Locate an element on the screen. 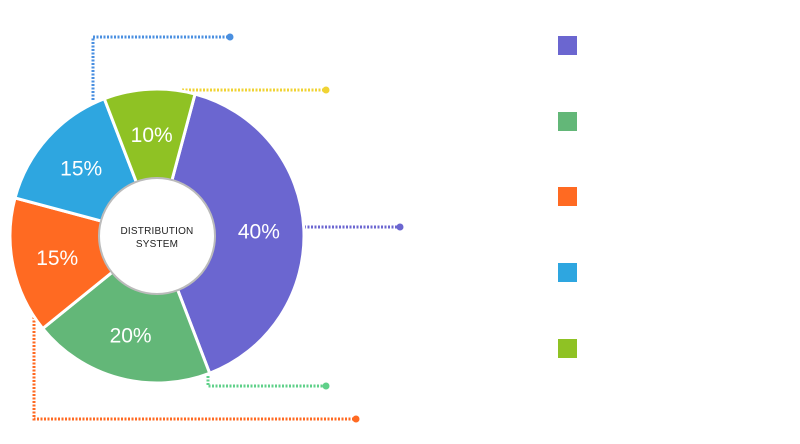  slice-label-3: 15% is located at coordinates (57, 258).